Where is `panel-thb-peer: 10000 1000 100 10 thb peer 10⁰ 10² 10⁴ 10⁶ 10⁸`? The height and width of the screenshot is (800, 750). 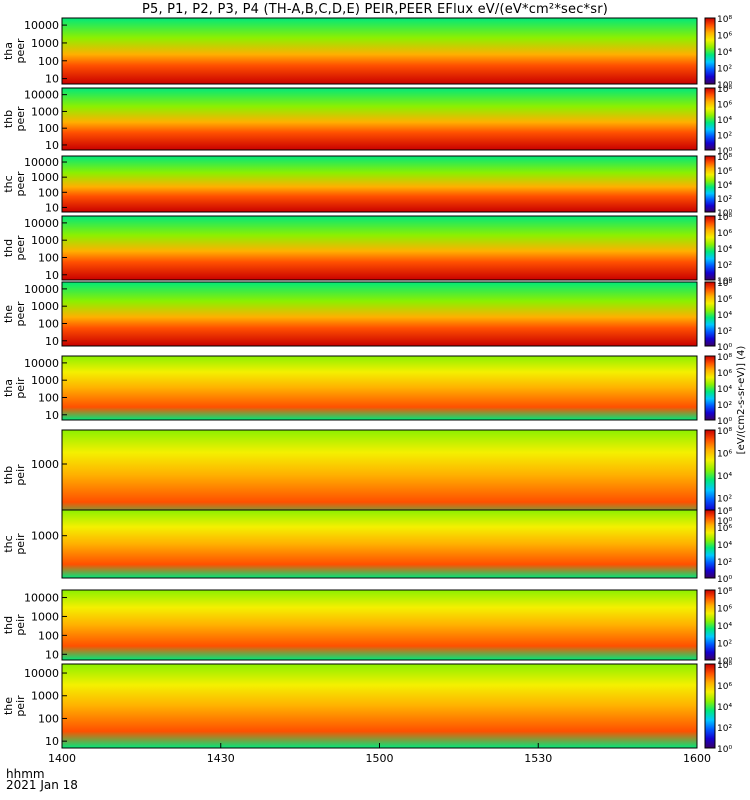 panel-thb-peer: 10000 1000 100 10 thb peer 10⁰ 10² 10⁴ 10⁶ 10⁸ is located at coordinates (367, 121).